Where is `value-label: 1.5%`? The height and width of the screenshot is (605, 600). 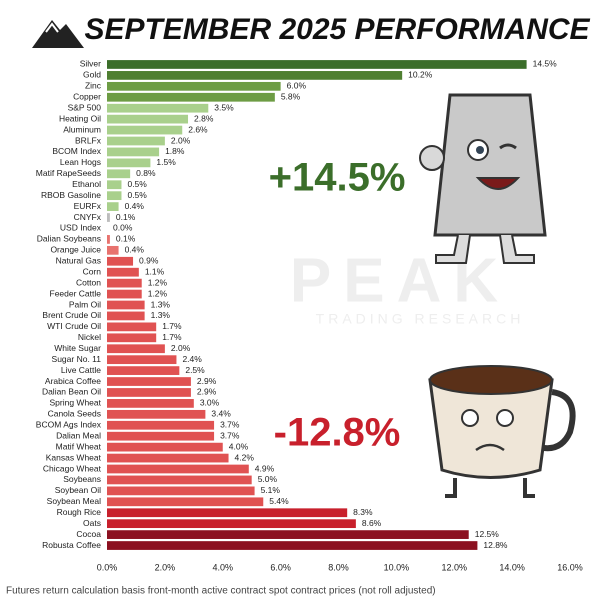
value-label: 1.5% is located at coordinates (166, 162).